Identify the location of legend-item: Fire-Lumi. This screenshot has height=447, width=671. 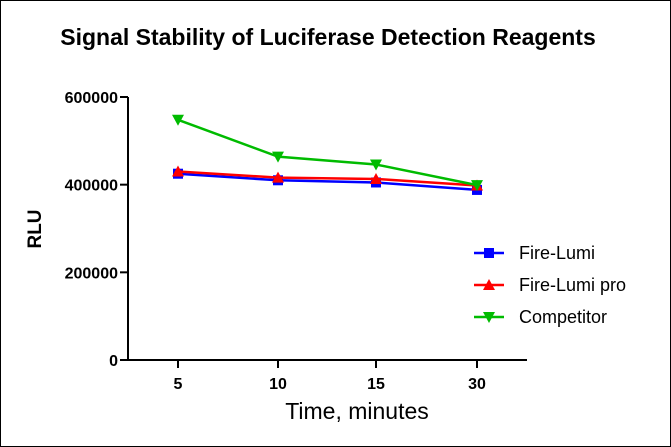
(534, 253).